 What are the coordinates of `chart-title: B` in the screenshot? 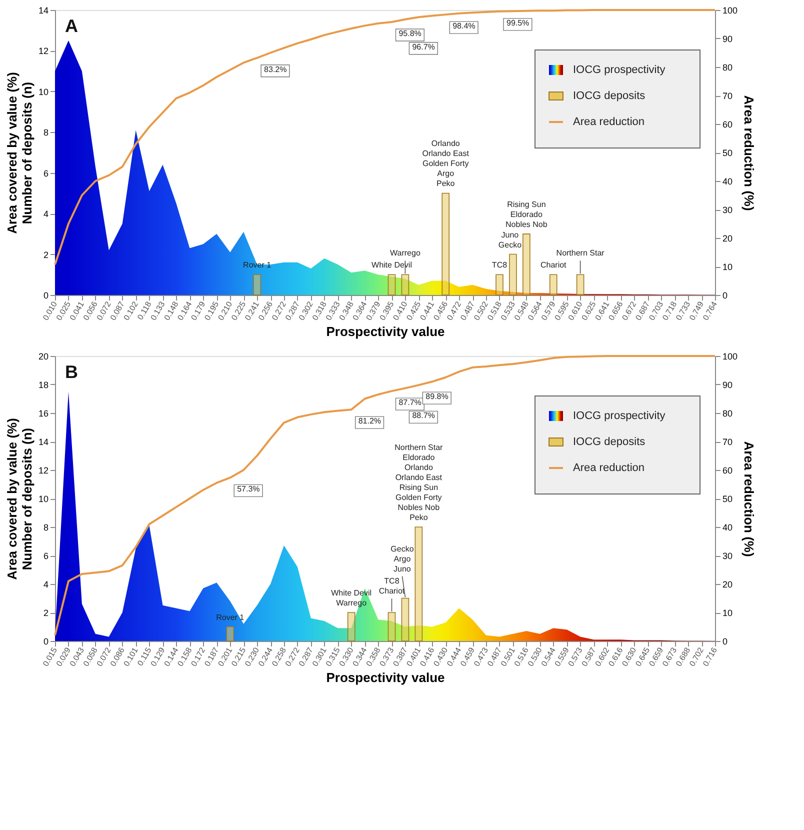 It's located at (71, 372).